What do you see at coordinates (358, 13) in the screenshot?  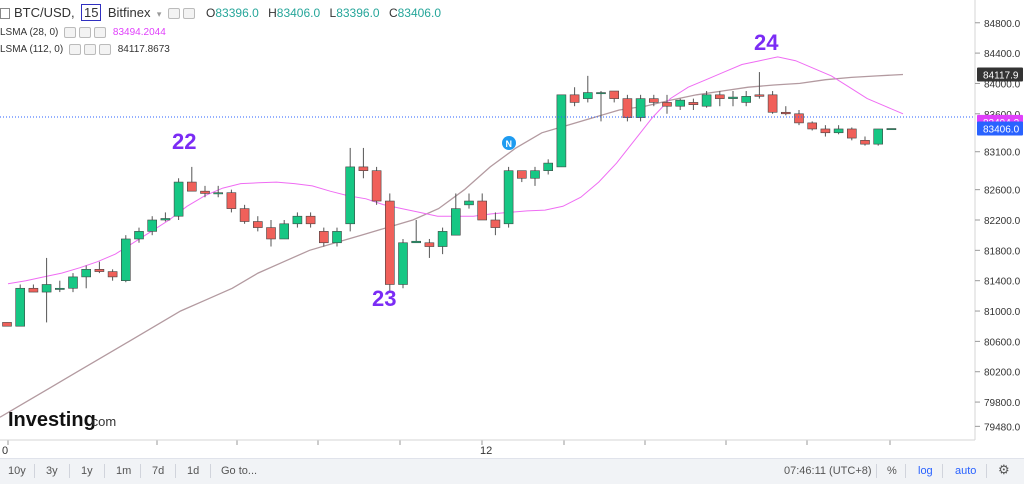 I see `low-value: 83396.0` at bounding box center [358, 13].